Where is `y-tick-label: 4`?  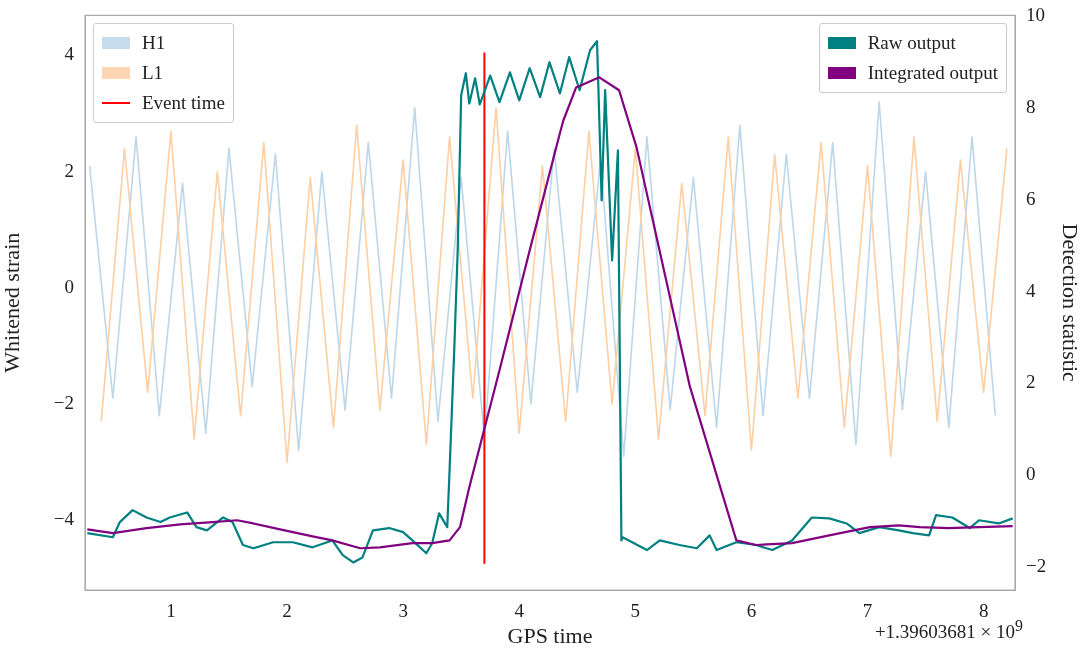 y-tick-label: 4 is located at coordinates (69, 54).